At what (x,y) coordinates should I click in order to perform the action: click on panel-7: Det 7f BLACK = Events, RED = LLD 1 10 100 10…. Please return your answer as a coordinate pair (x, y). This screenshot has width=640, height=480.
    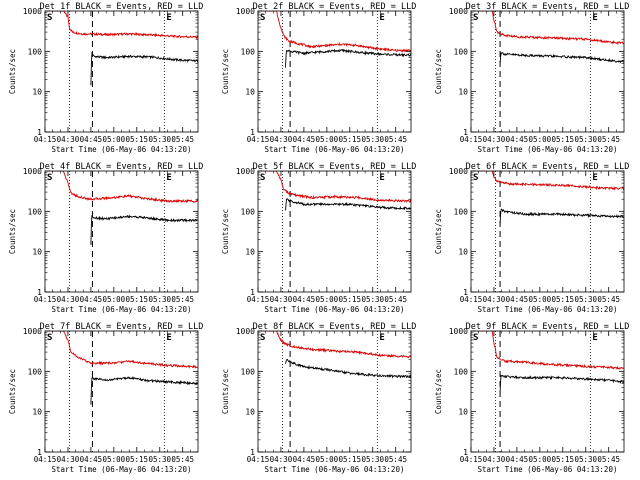
    Looking at the image, I should click on (105, 398).